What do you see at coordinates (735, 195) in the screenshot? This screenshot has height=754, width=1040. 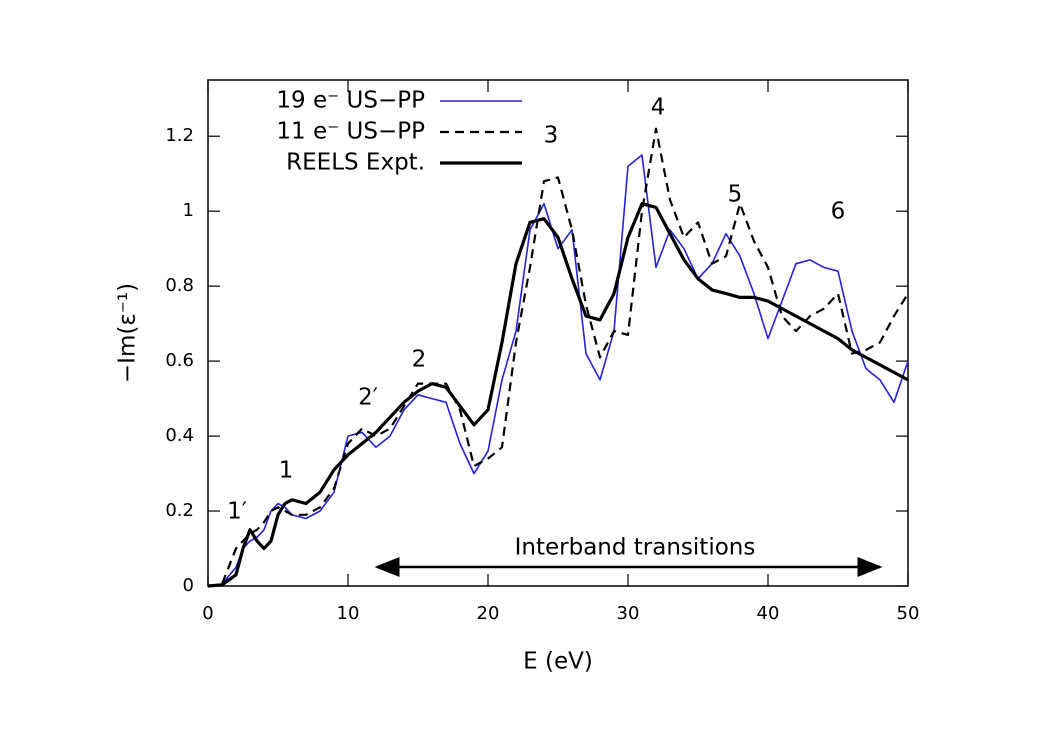 I see `annotation: 5` at bounding box center [735, 195].